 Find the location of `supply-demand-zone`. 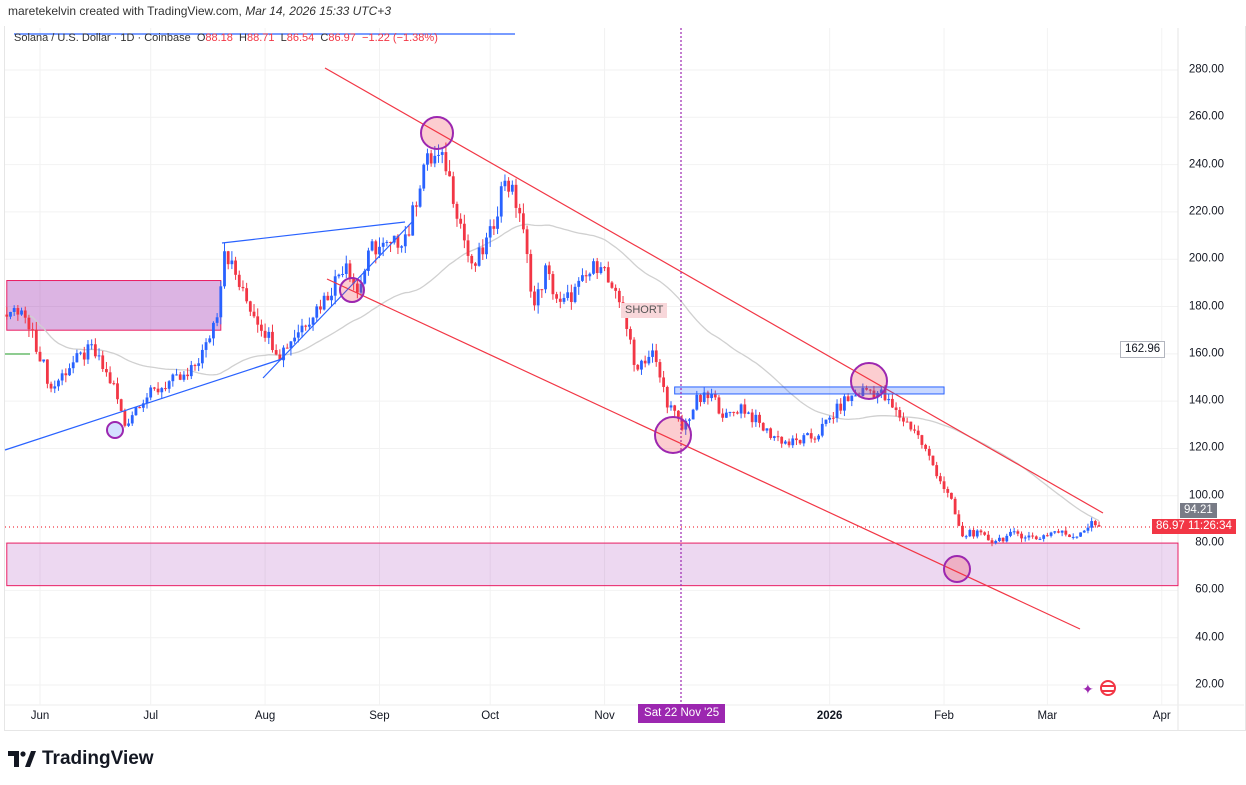

supply-demand-zone is located at coordinates (592, 564).